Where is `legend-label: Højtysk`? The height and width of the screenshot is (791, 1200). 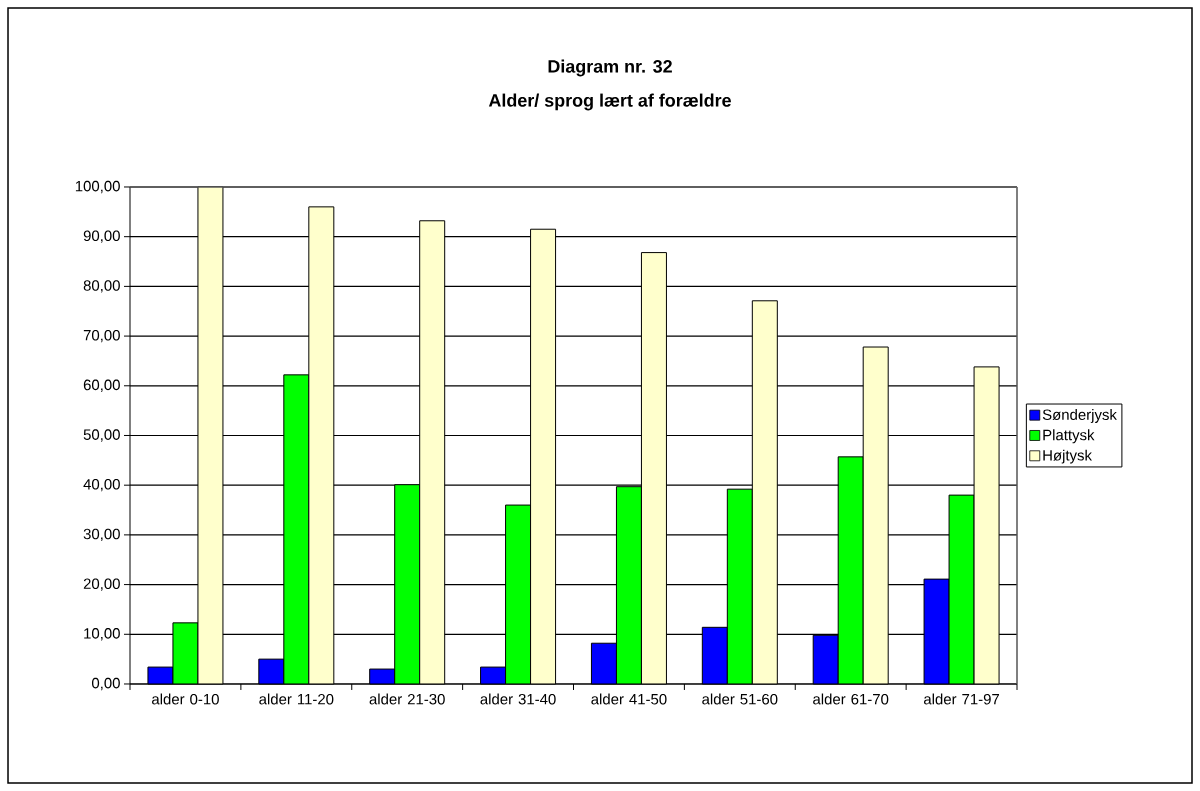
legend-label: Højtysk is located at coordinates (1067, 456).